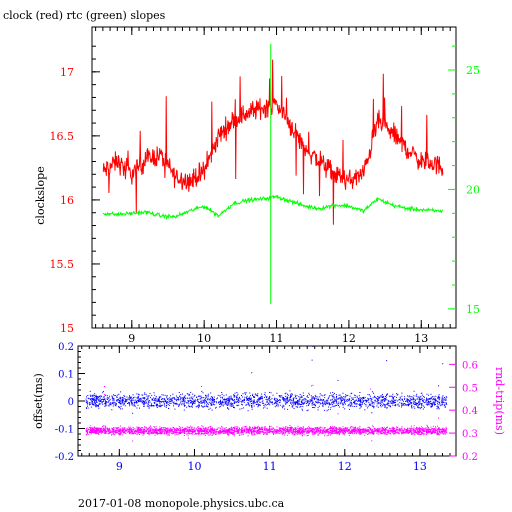  What do you see at coordinates (473, 189) in the screenshot?
I see `top-y2-tick-label: 20` at bounding box center [473, 189].